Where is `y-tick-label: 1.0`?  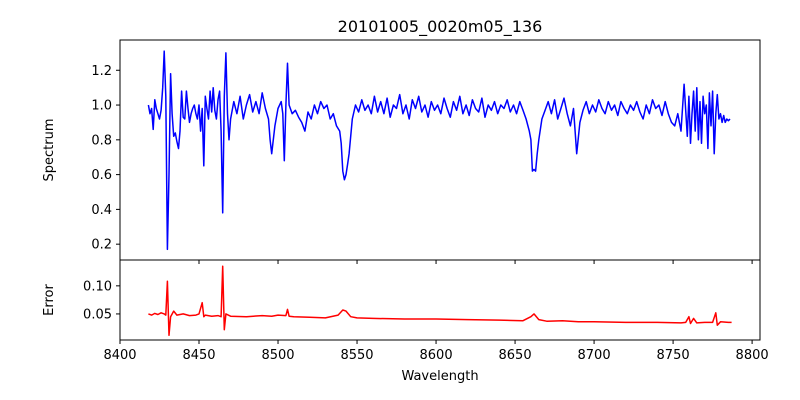
y-tick-label: 1.0 is located at coordinates (101, 106).